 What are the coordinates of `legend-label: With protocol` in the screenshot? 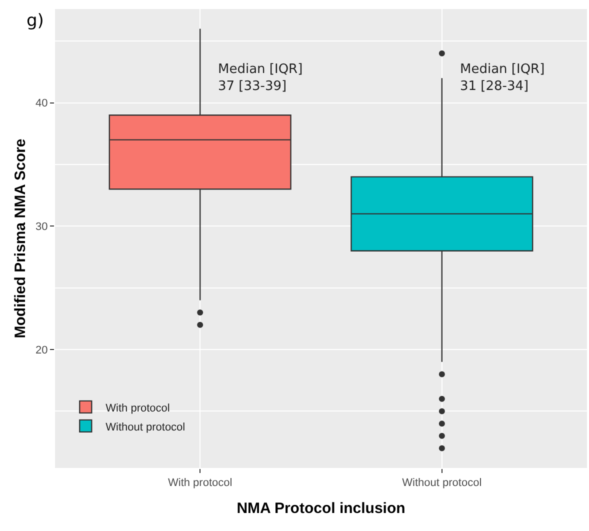 It's located at (138, 408).